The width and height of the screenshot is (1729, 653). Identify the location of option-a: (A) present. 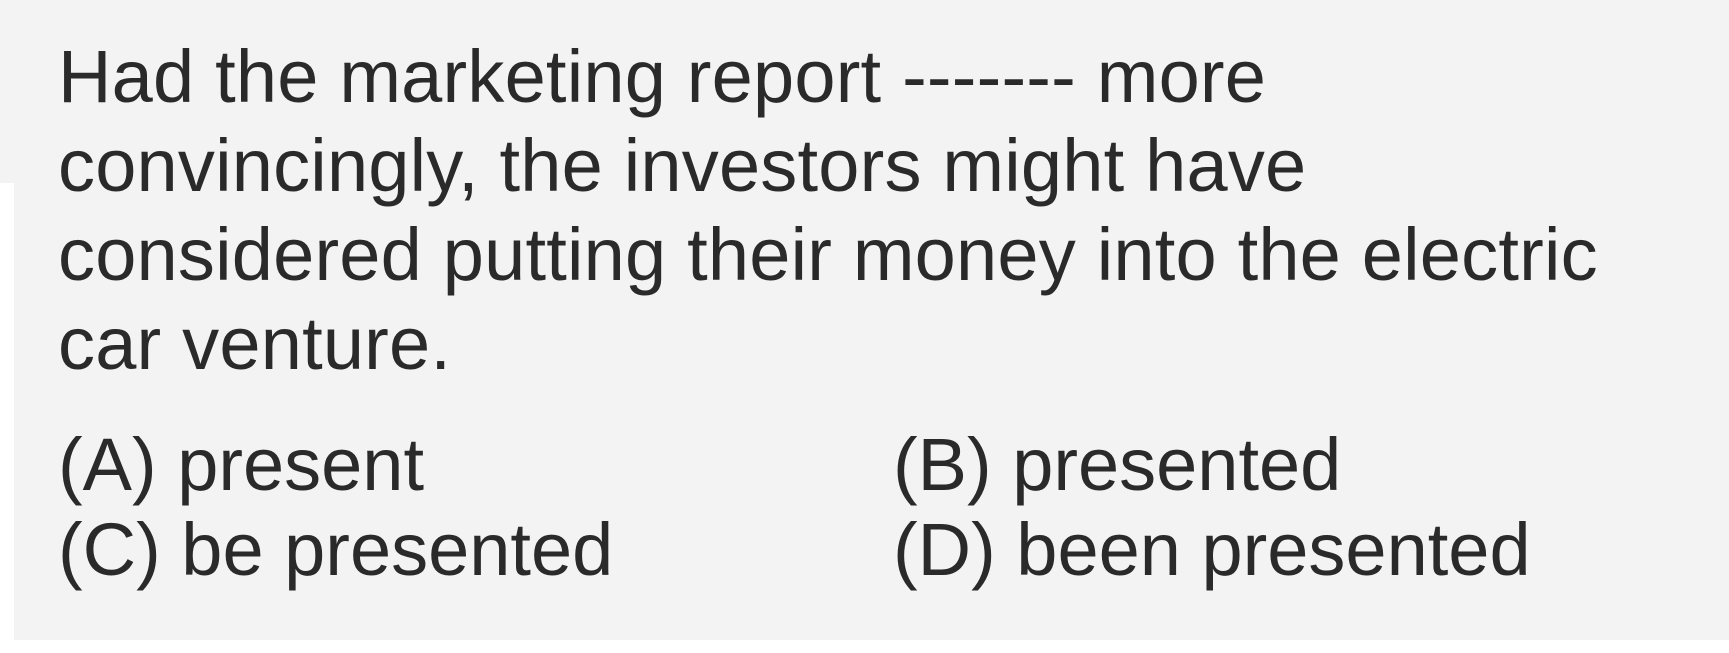
(241, 464).